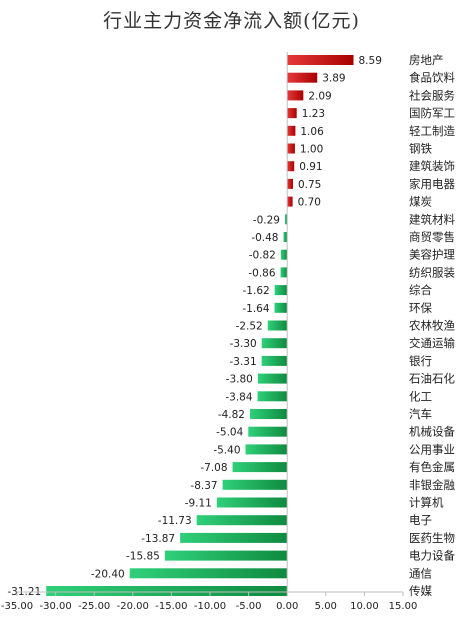 This screenshot has width=463, height=622. I want to click on category-label: 综合, so click(420, 290).